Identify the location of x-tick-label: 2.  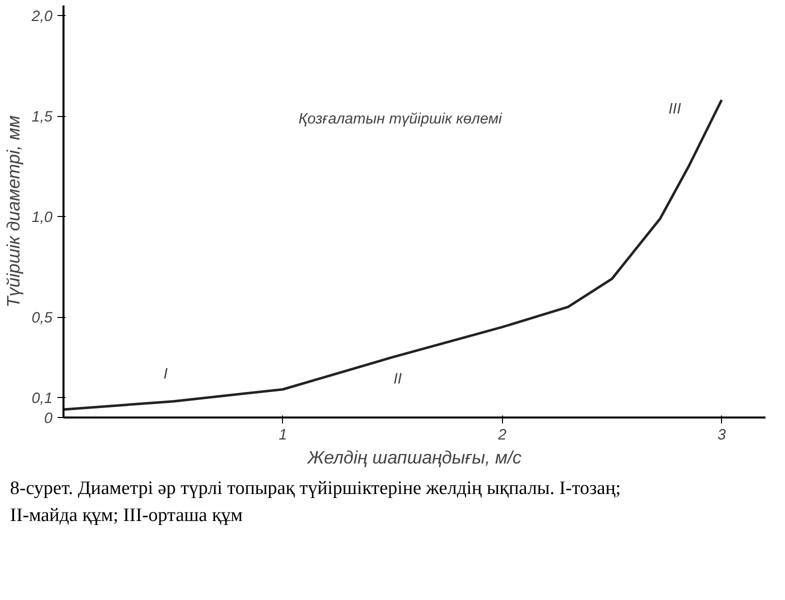
(502, 435).